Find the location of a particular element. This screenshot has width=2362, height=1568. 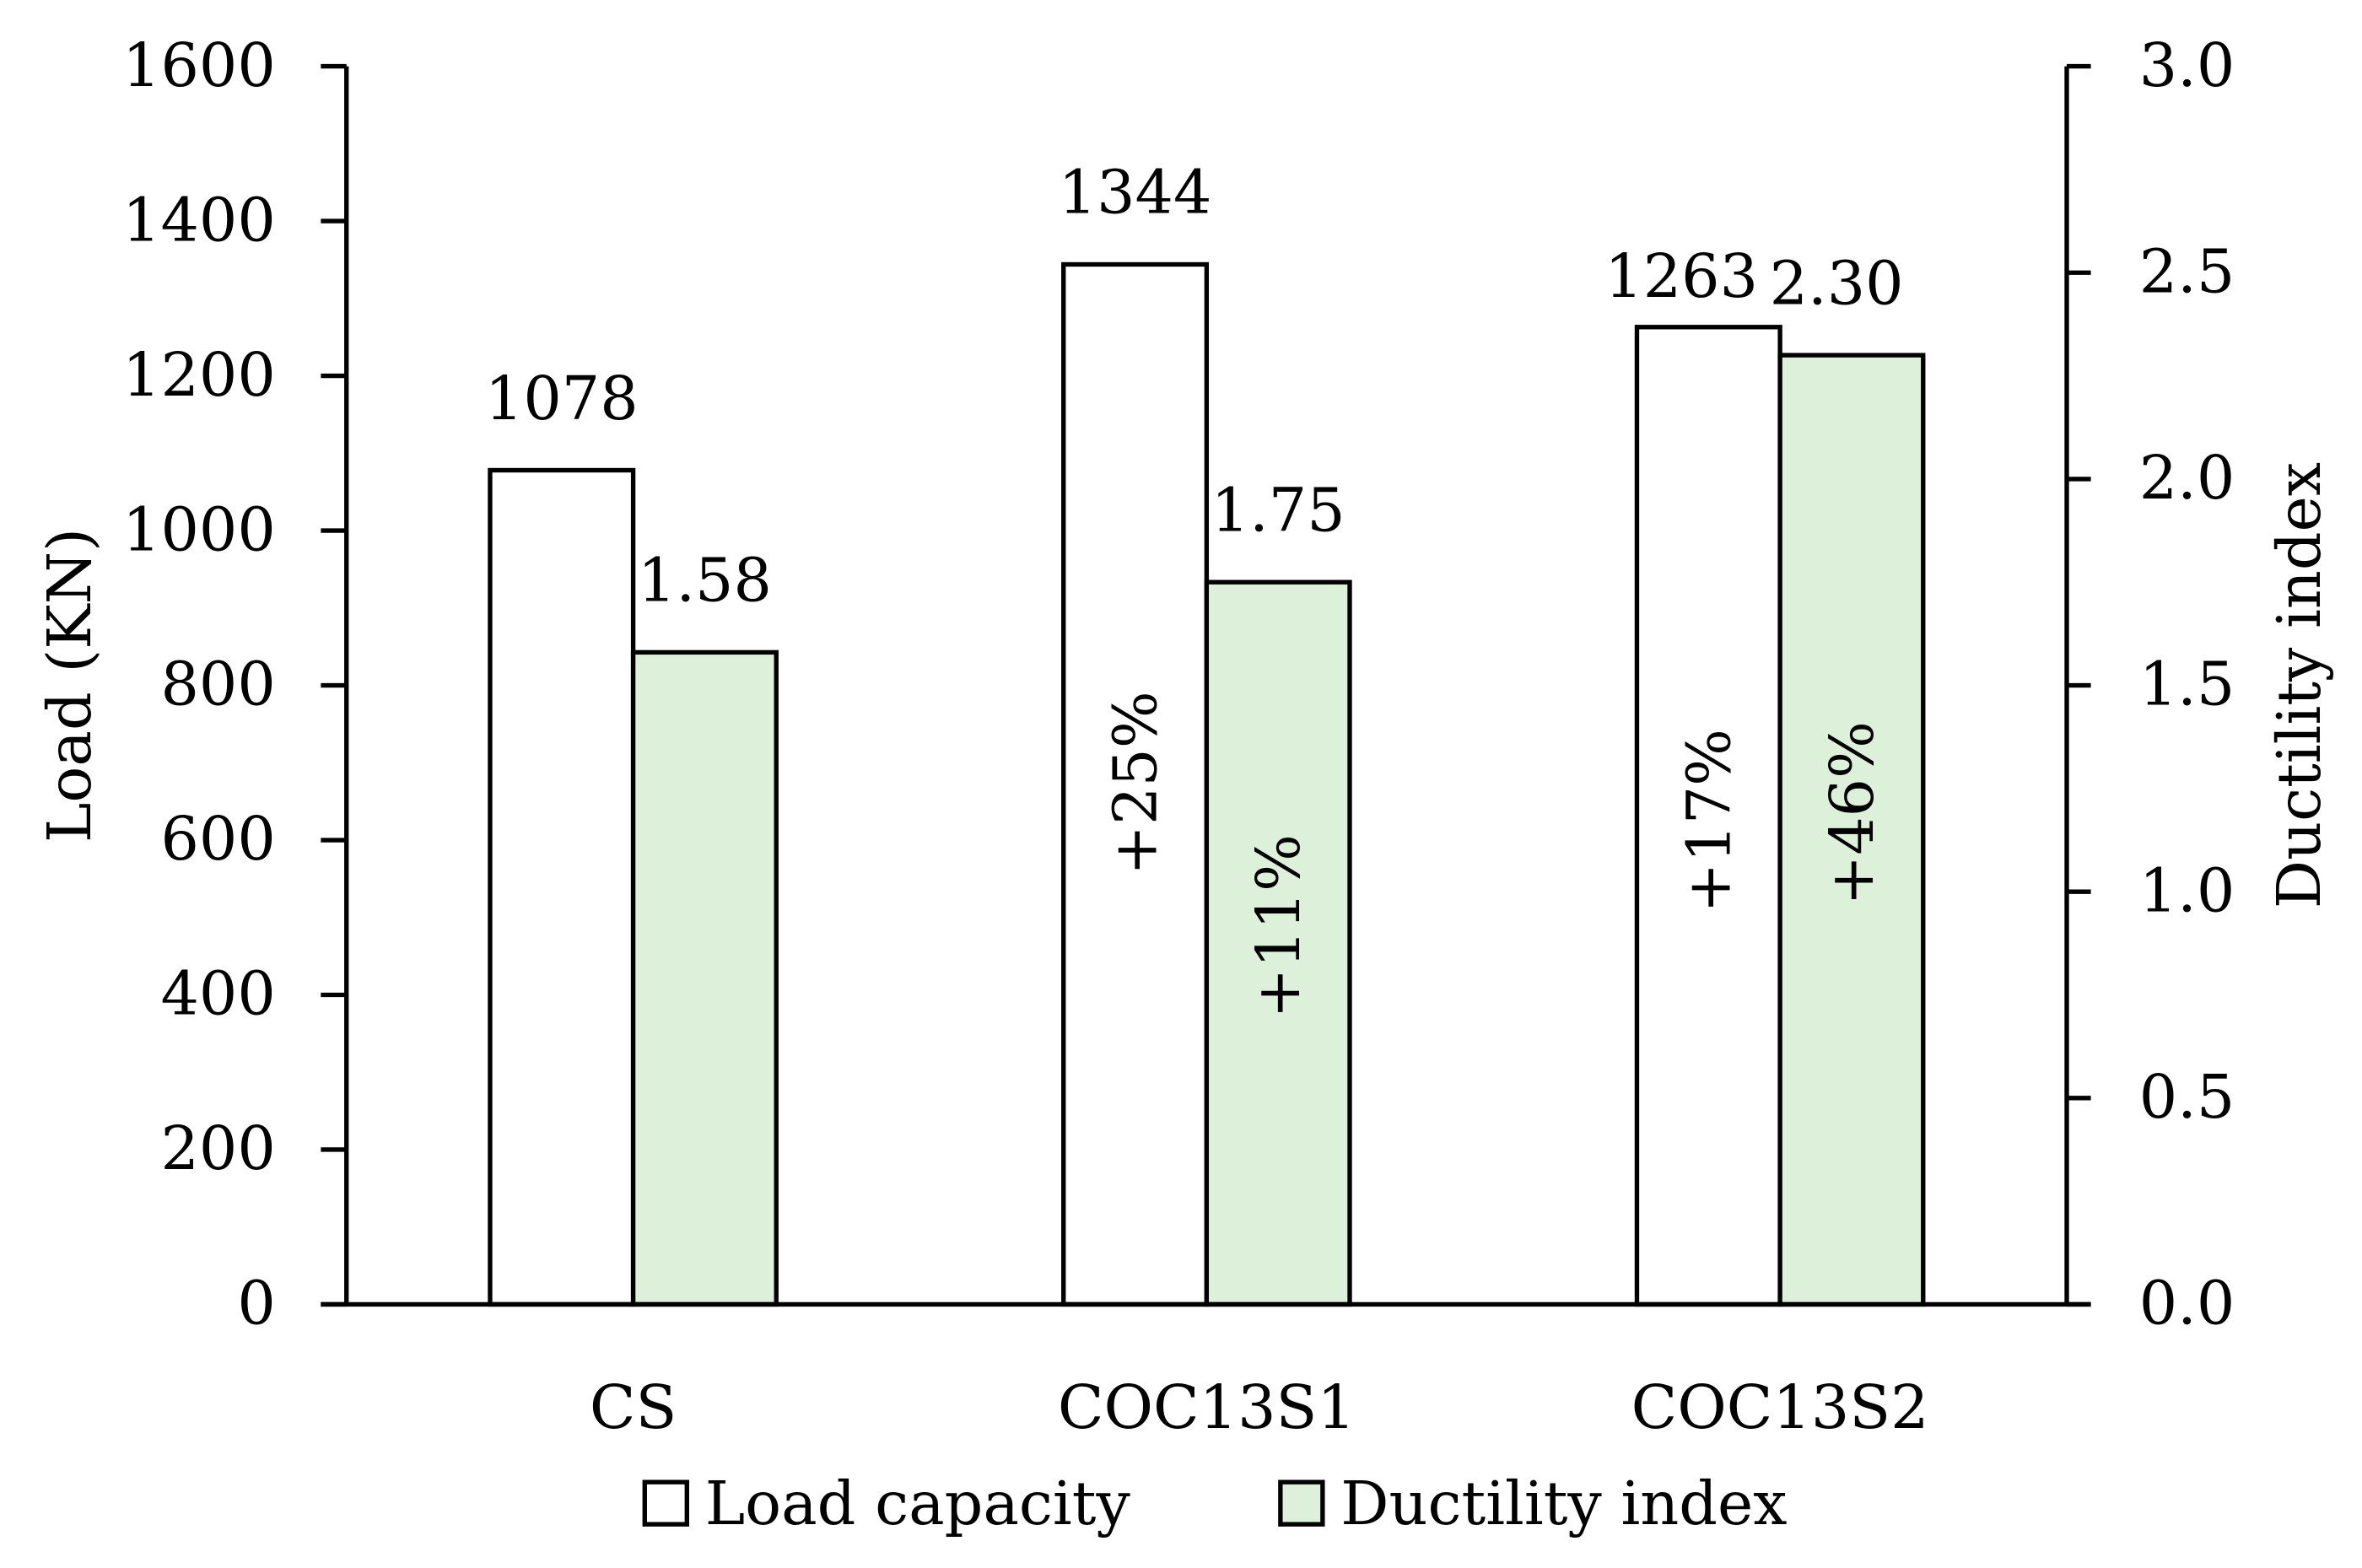

y2-tick-label: 1.5 is located at coordinates (2187, 684).